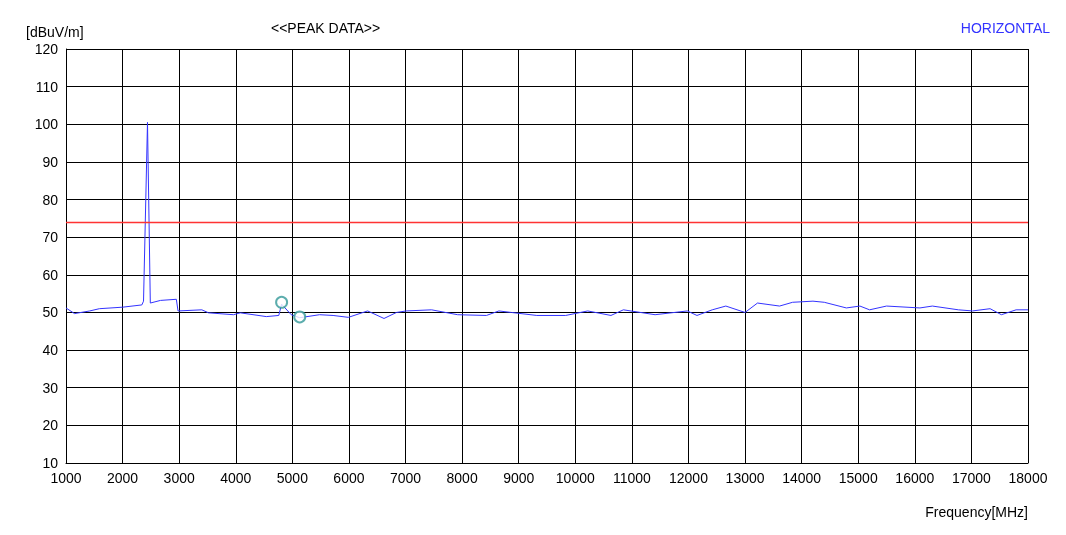  I want to click on y-tick-label: 110, so click(47, 86).